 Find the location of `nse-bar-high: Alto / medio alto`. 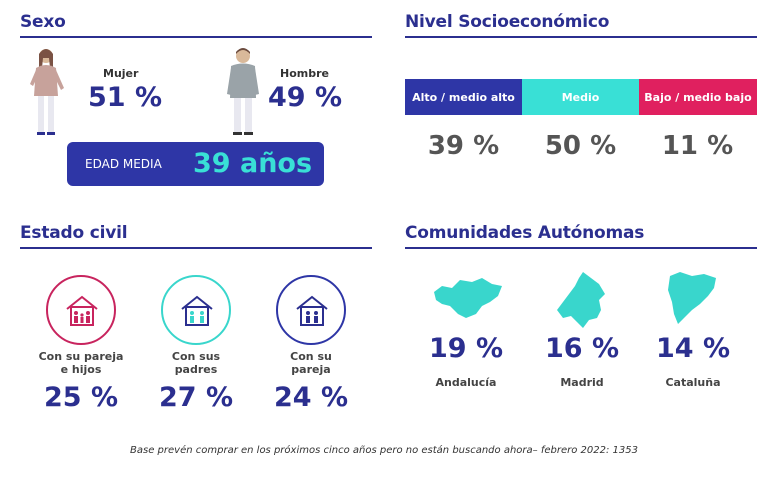

nse-bar-high: Alto / medio alto is located at coordinates (463, 97).